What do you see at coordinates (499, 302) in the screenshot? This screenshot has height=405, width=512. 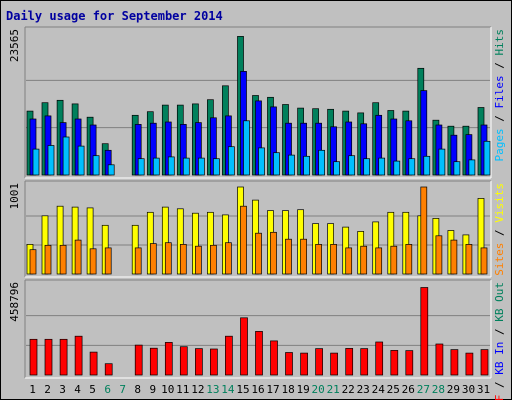 I see `legend-entry: KB Out` at bounding box center [499, 302].